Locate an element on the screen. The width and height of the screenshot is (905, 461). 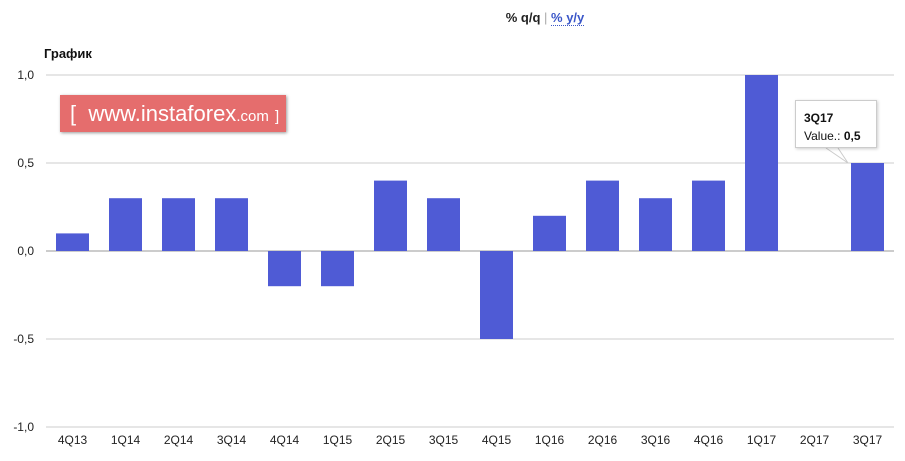
x-tick-label: 1Q16 is located at coordinates (550, 440).